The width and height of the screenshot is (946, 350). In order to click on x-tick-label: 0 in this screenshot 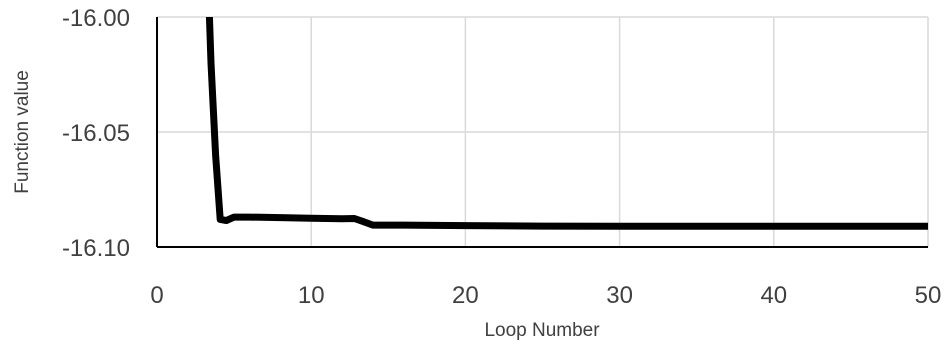, I will do `click(156, 295)`.